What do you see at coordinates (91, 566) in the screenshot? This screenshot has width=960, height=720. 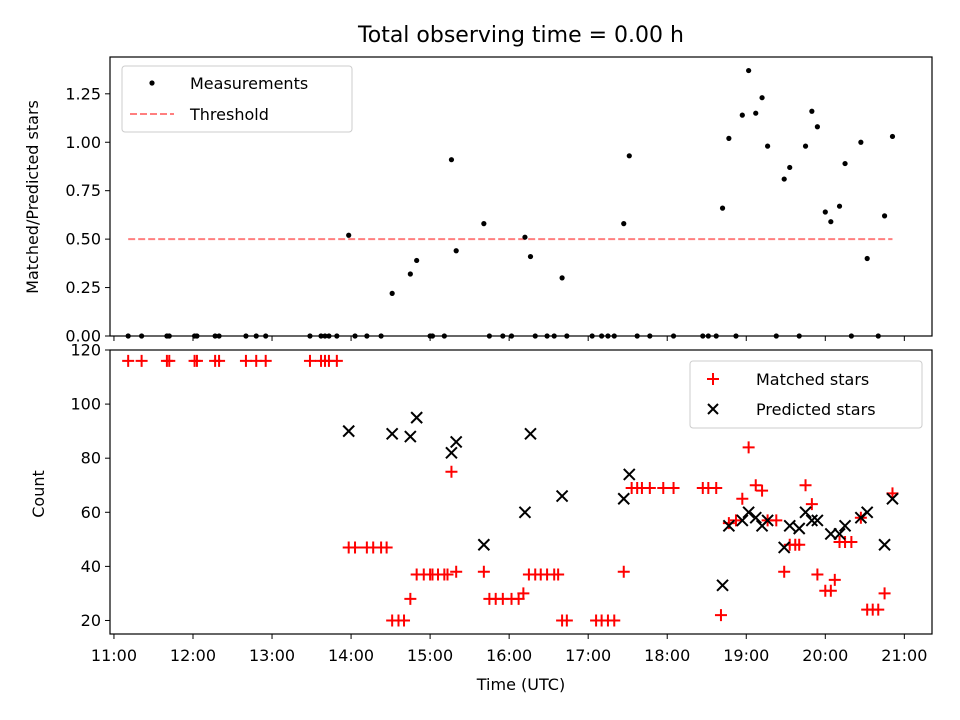 I see `bottom-y-tick-label: 40` at bounding box center [91, 566].